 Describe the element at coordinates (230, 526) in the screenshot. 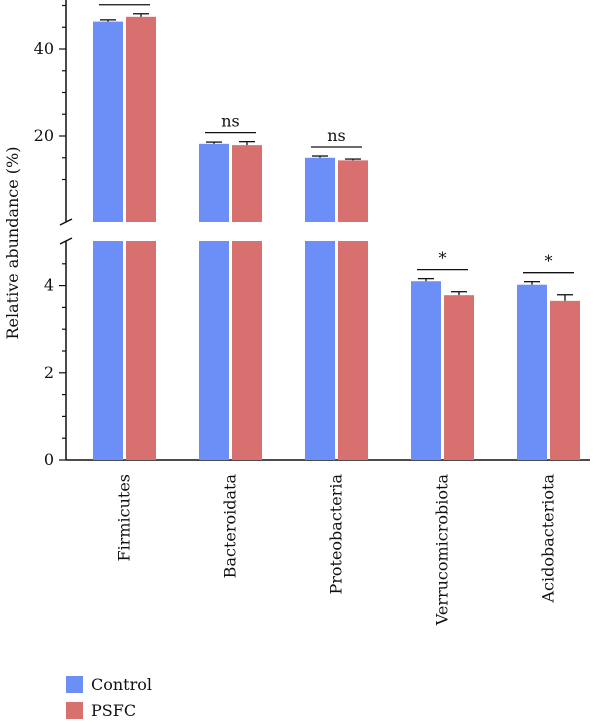

I see `category-label: Bacteroidata` at that location.